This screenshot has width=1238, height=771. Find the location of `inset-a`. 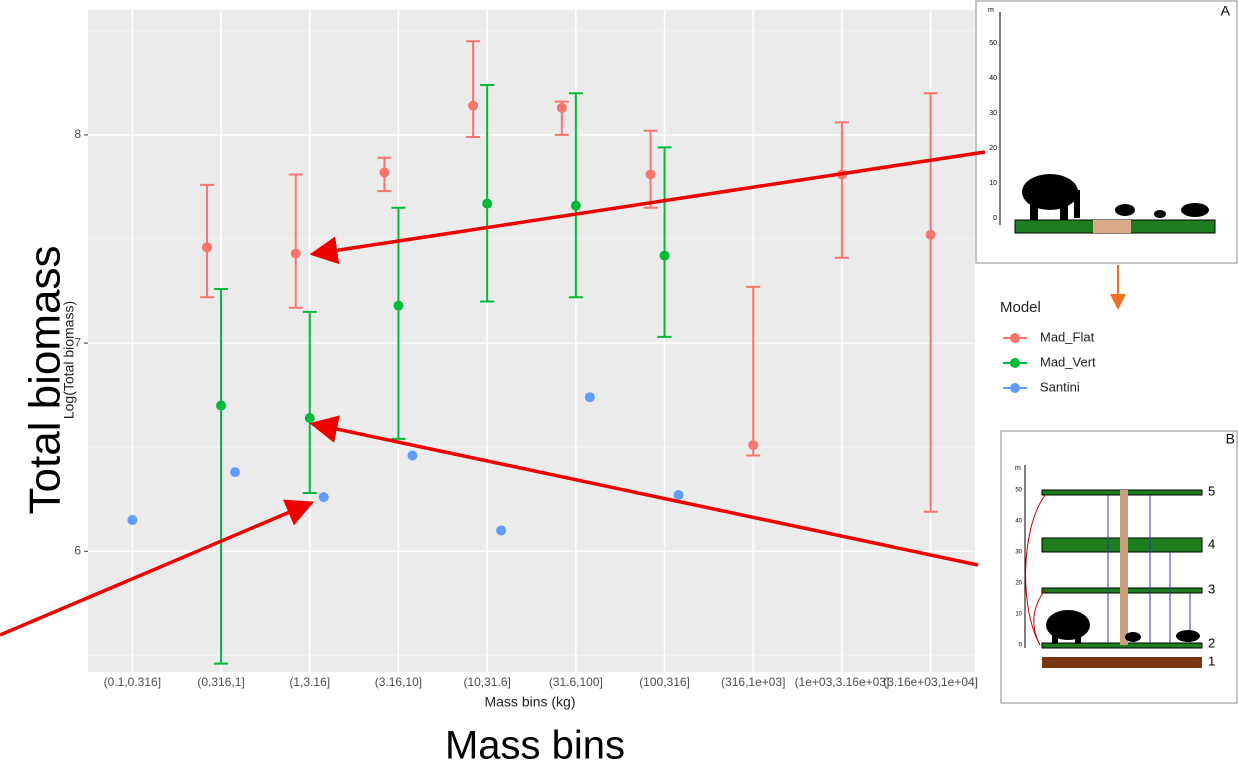

inset-a is located at coordinates (1106, 132).